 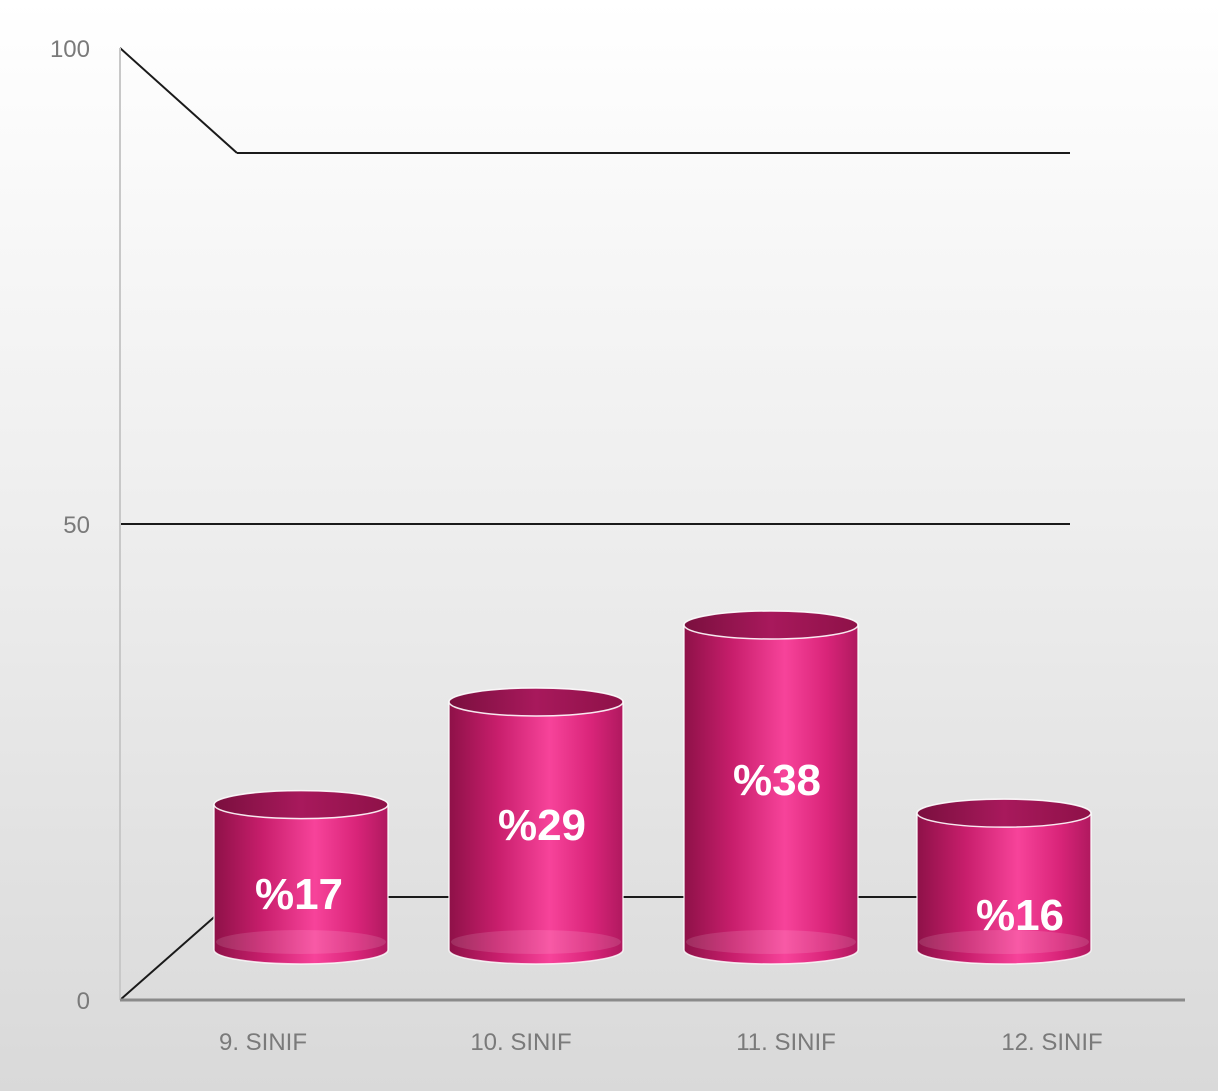 What do you see at coordinates (777, 780) in the screenshot?
I see `data-label-3: %38` at bounding box center [777, 780].